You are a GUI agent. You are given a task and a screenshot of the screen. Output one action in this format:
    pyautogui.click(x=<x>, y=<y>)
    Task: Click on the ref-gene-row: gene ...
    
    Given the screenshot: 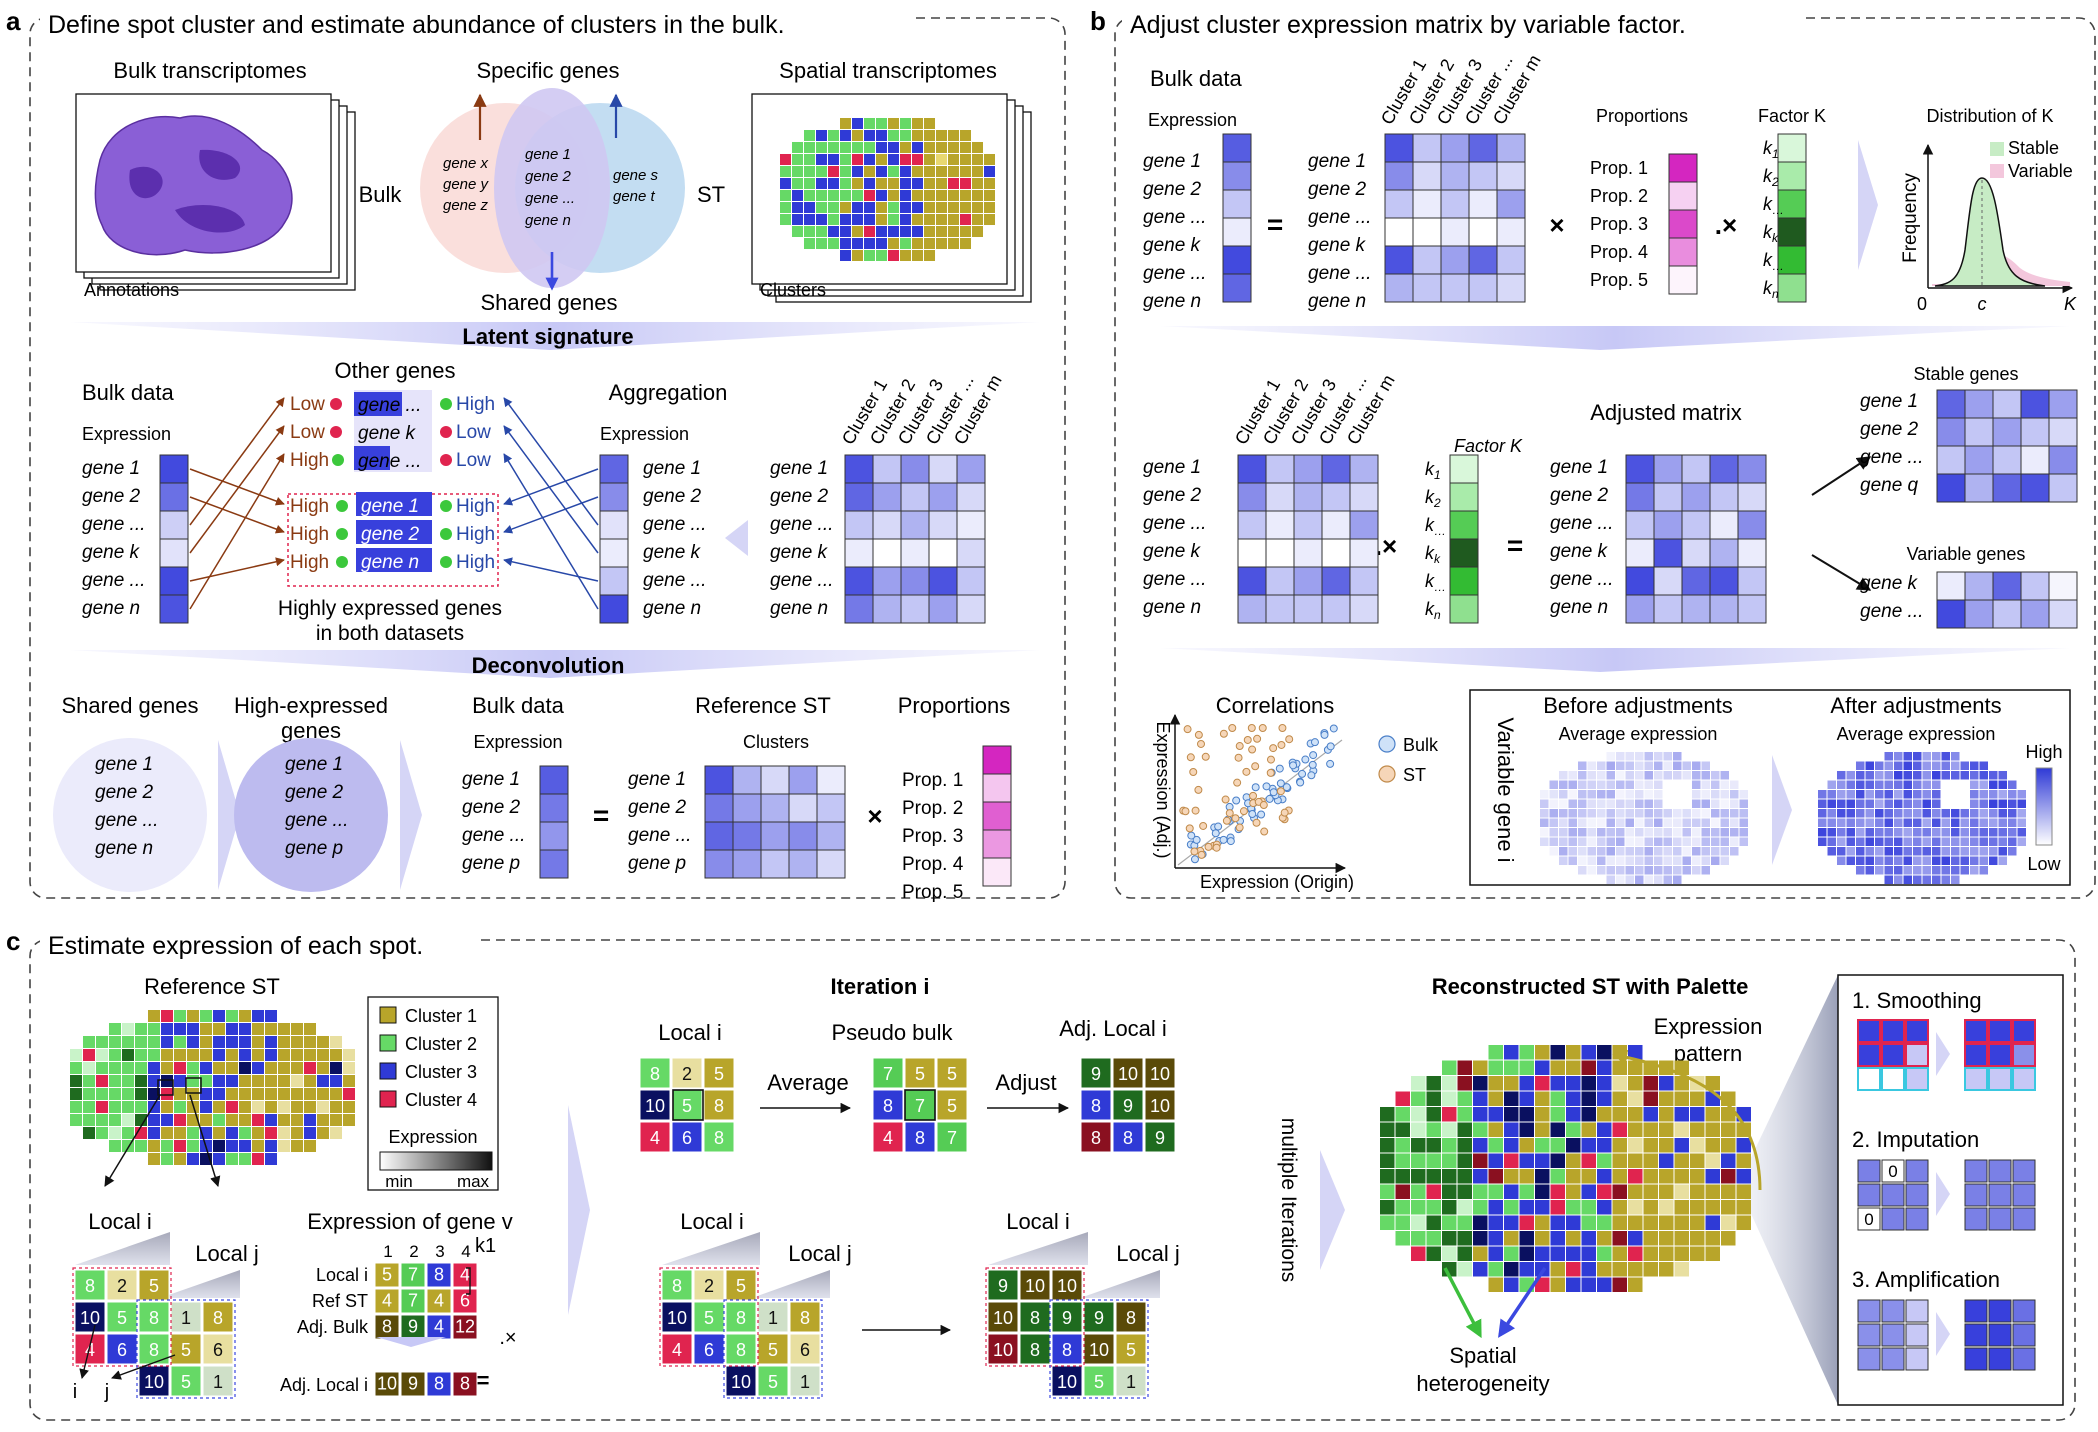 What is the action you would take?
    pyautogui.click(x=659, y=835)
    